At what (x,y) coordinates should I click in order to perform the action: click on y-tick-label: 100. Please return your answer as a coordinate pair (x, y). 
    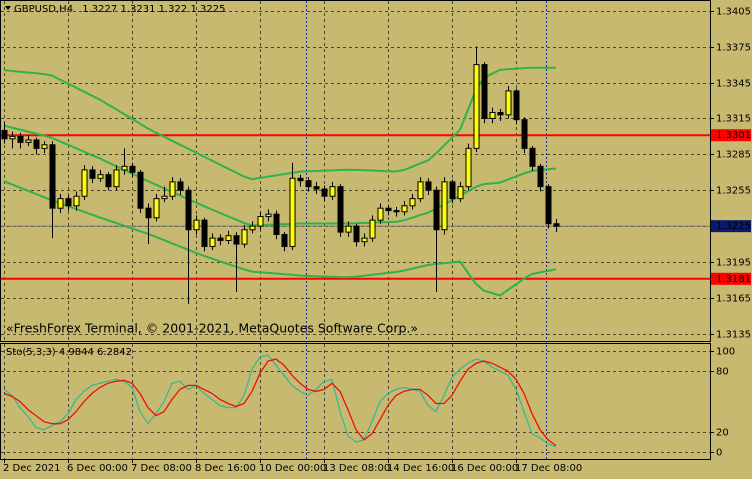
    Looking at the image, I should click on (725, 352).